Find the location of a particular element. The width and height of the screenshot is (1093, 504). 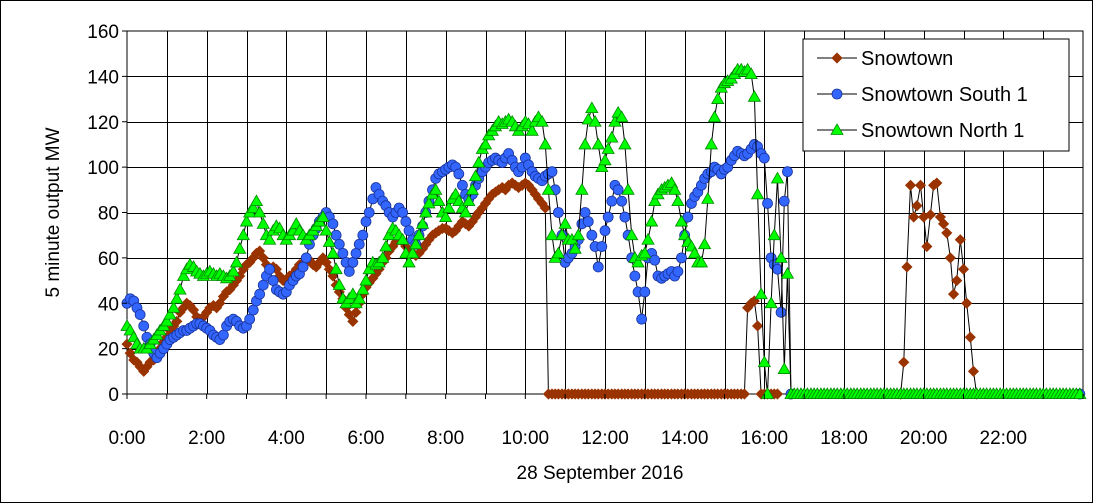

y-tick-label: 0 is located at coordinates (113, 395).